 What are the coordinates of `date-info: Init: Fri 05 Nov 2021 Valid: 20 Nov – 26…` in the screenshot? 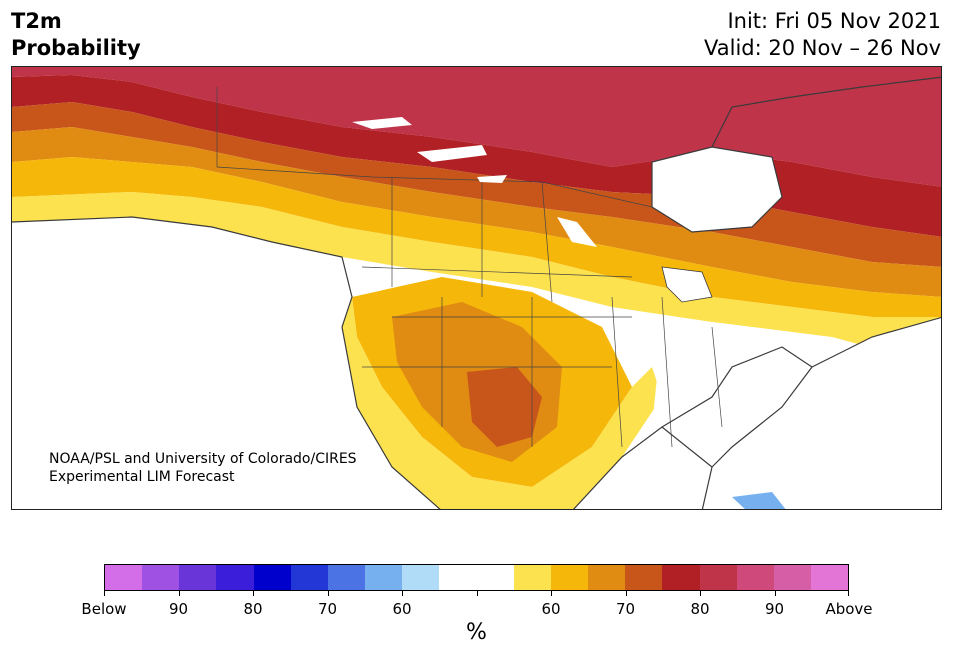 It's located at (822, 35).